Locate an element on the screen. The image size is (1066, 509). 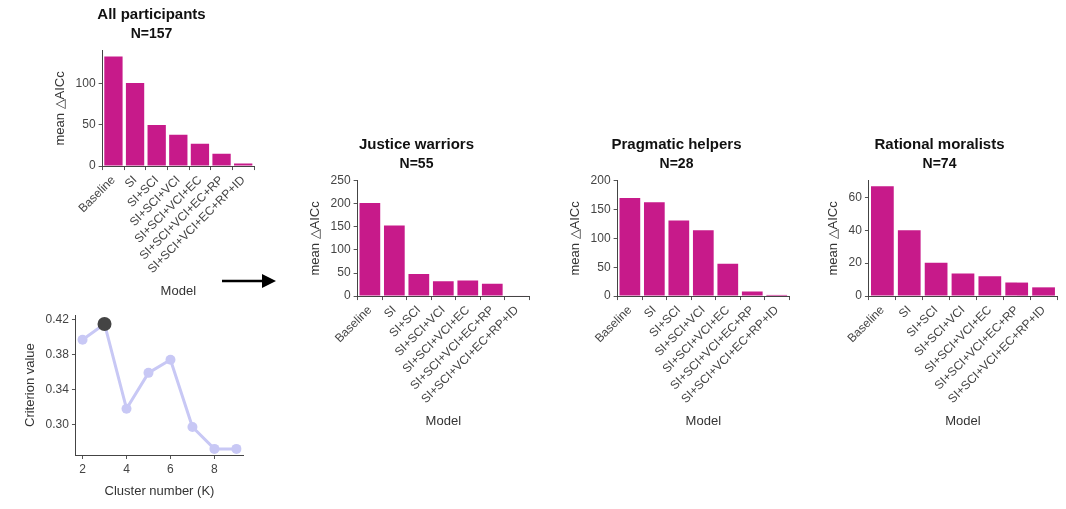
chart-subtitle: N=28 is located at coordinates (676, 163).